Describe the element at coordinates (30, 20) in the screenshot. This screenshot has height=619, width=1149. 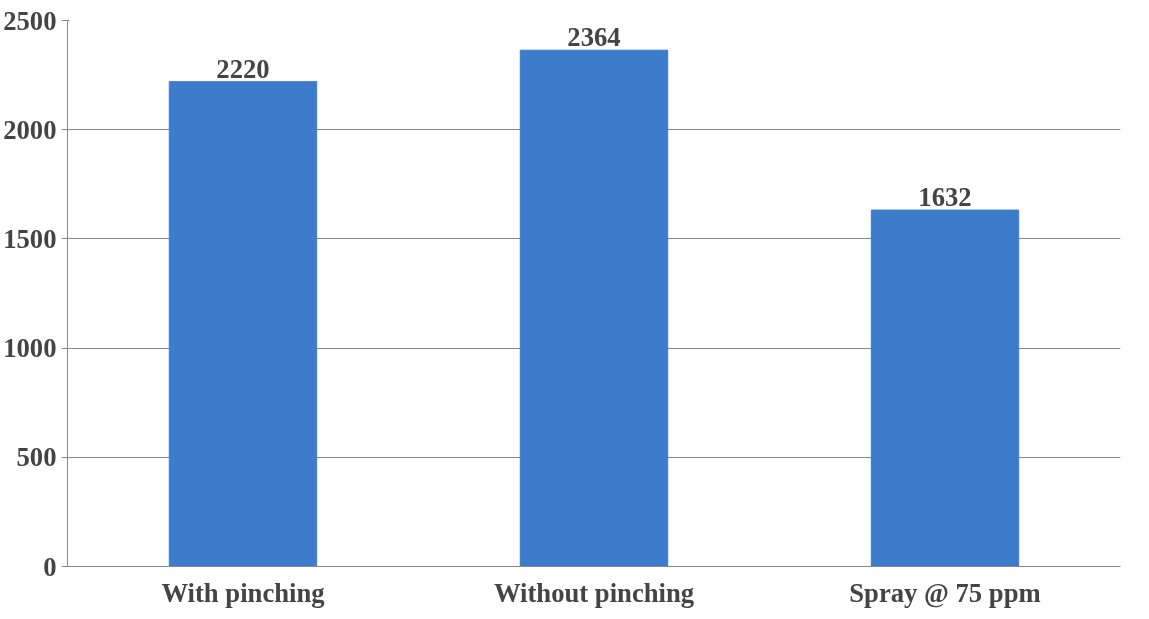
I see `y-tick-label: 2500` at that location.